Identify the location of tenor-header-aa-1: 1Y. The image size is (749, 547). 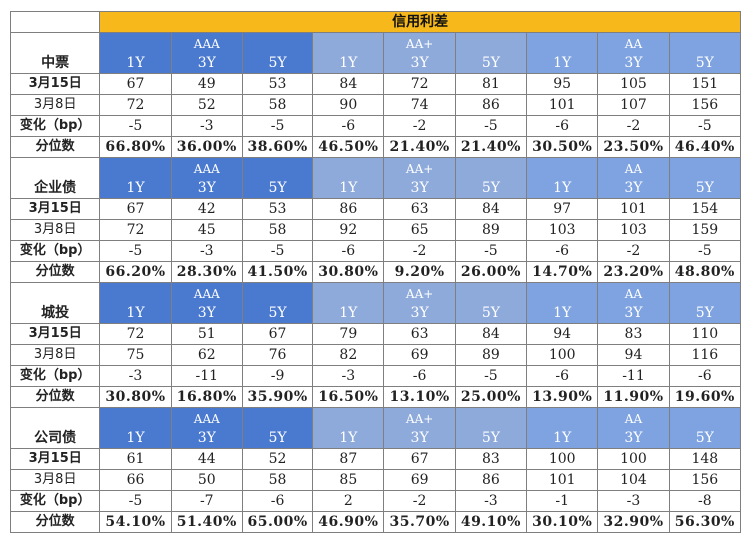
(562, 303).